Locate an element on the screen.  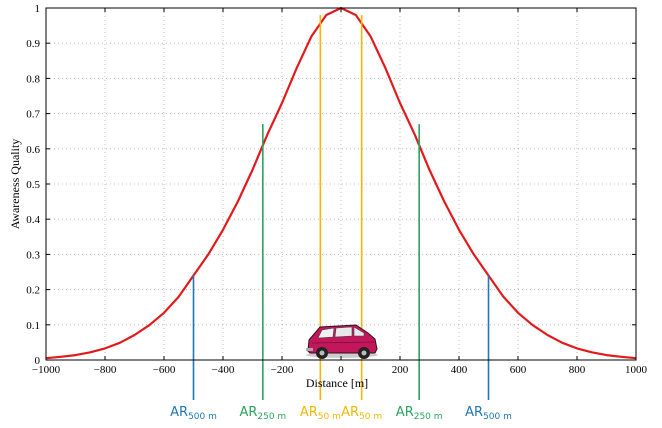
y-tick-label: 0.1 is located at coordinates (33, 326).